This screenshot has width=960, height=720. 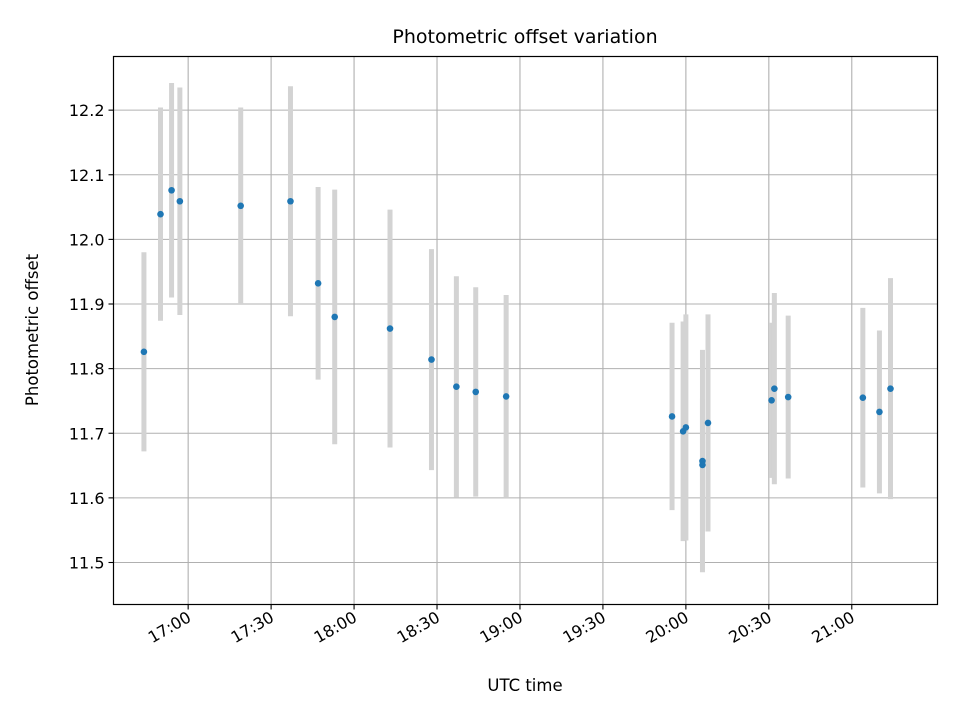 I want to click on y-tick-label: 11.7, so click(x=87, y=433).